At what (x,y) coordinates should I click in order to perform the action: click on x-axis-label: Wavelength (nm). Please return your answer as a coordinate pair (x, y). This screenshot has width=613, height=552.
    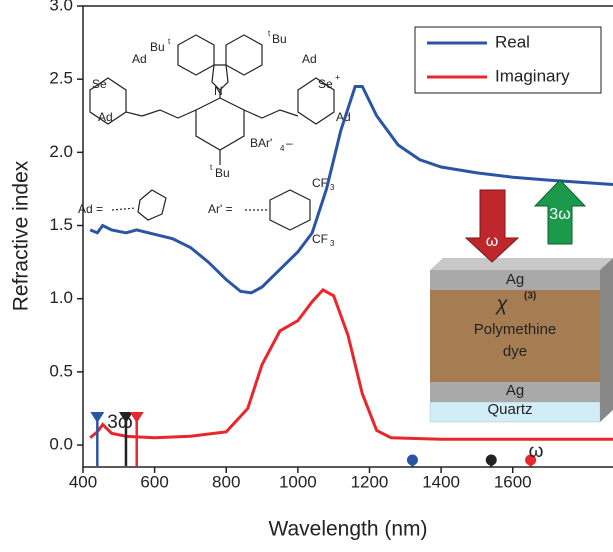
    Looking at the image, I should click on (347, 529).